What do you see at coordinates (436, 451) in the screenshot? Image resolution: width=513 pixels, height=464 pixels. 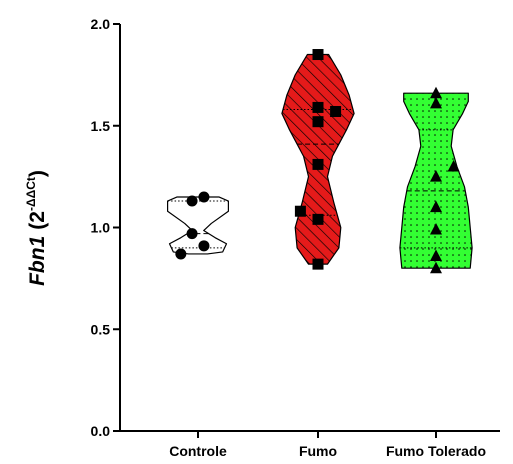 I see `x-category-label: Fumo Tolerado` at bounding box center [436, 451].